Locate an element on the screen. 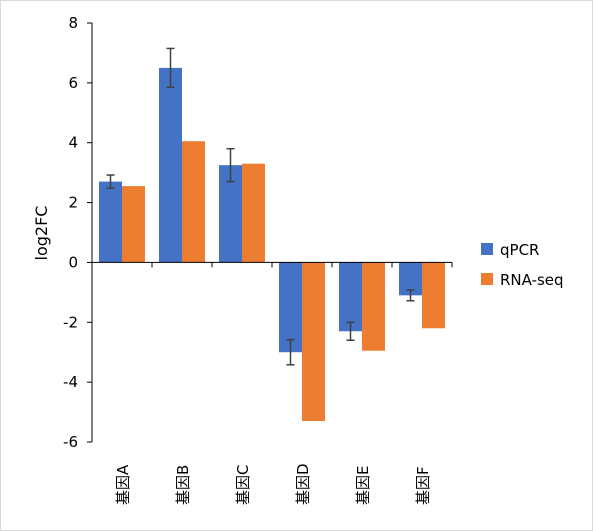 Image resolution: width=593 pixels, height=531 pixels. legend-swatch-qpcr is located at coordinates (487, 249).